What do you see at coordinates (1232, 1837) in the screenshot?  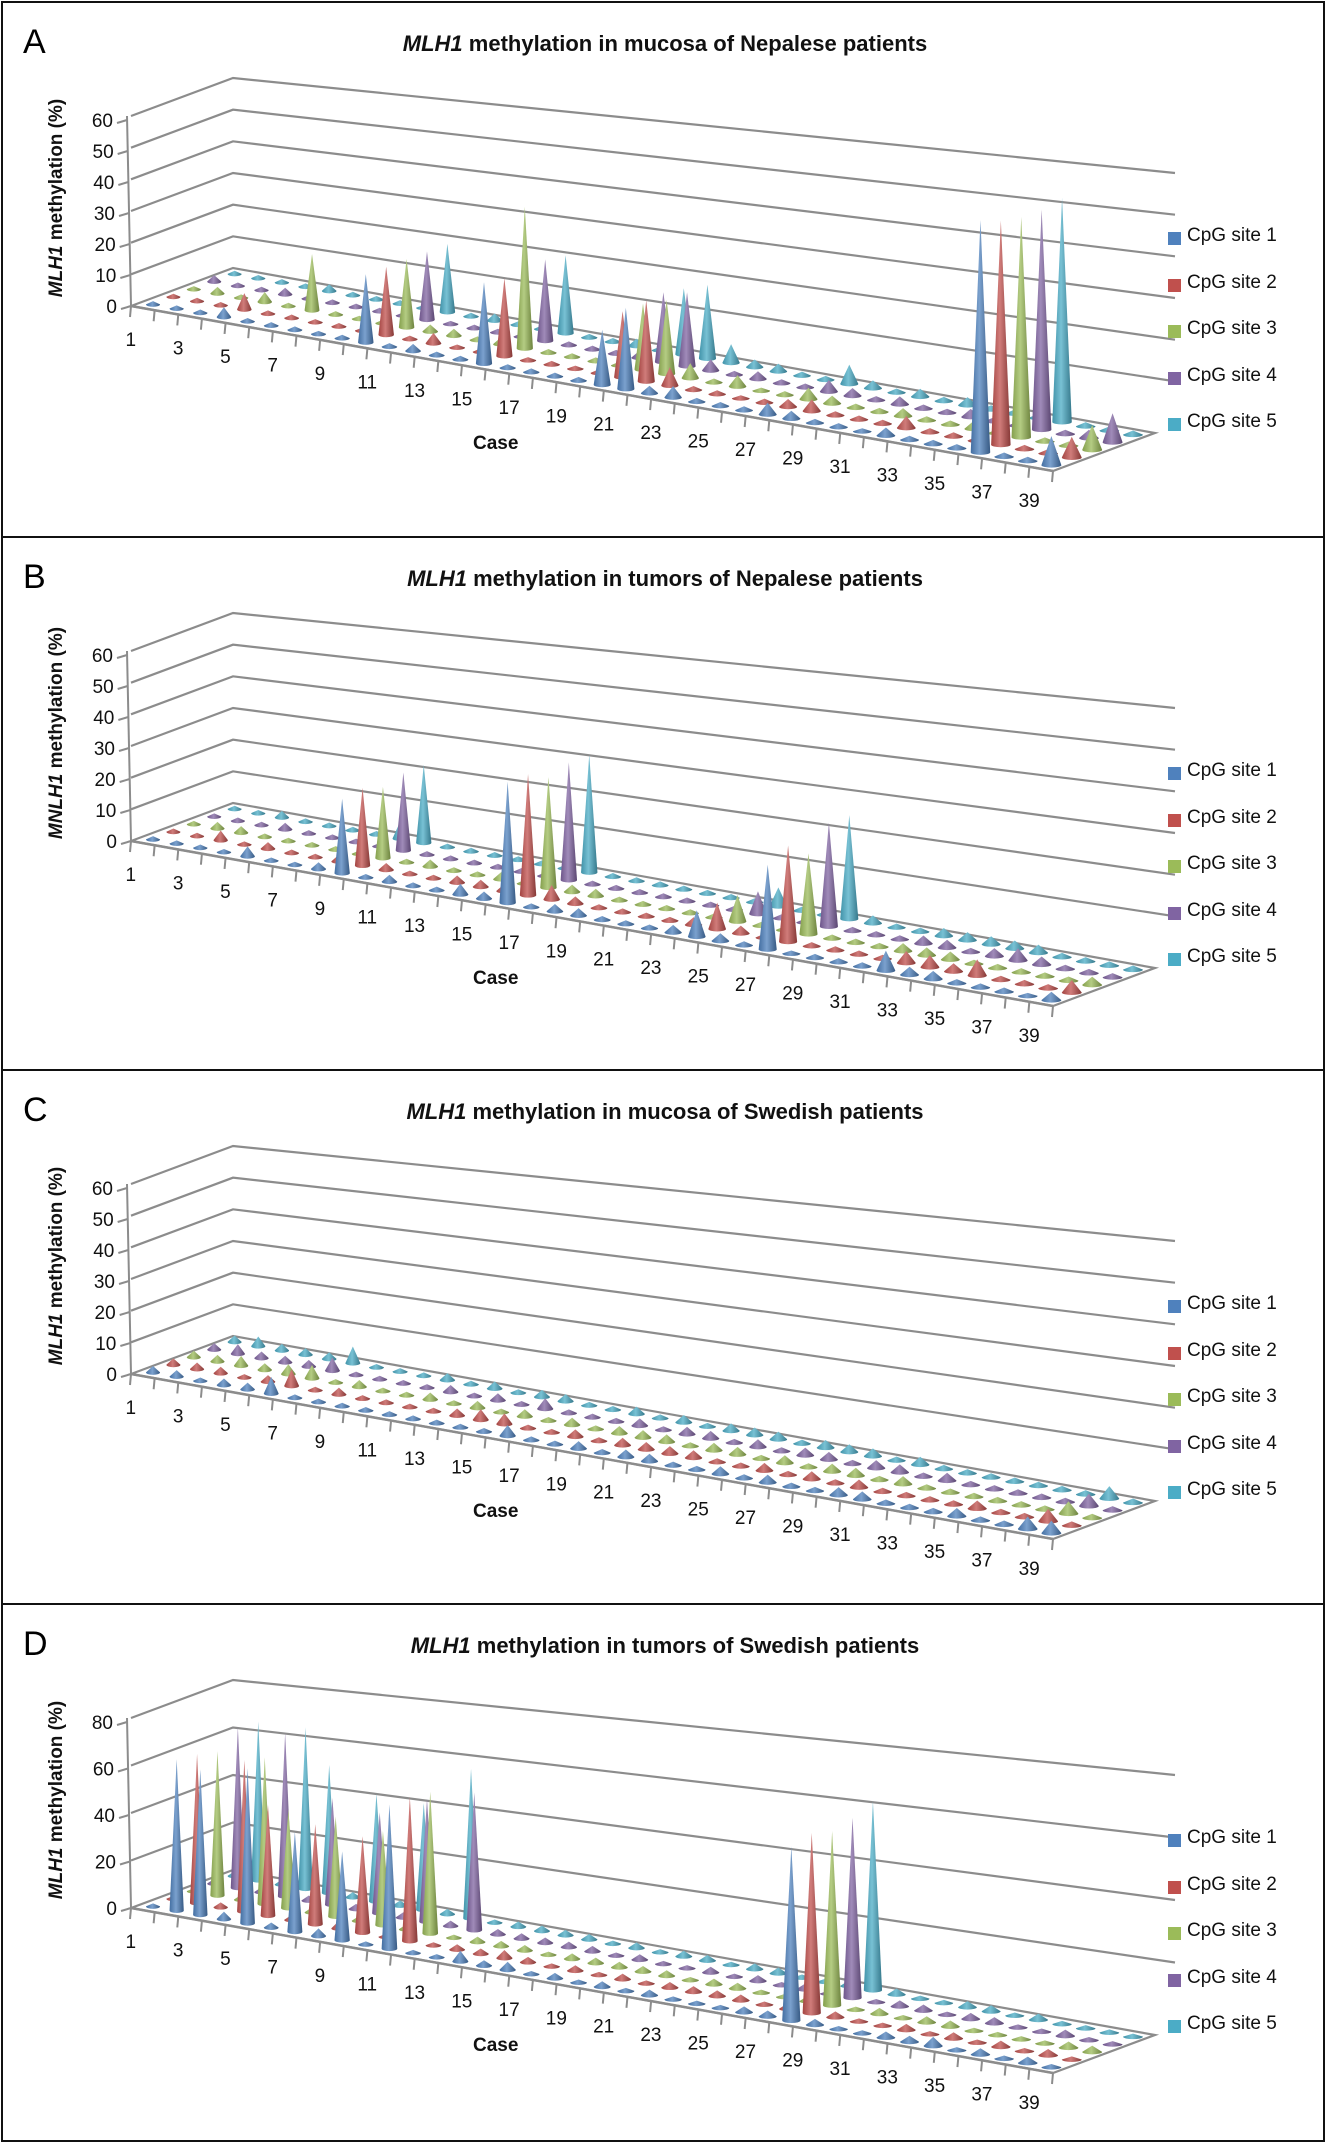 I see `legend-label: CpG site 1` at bounding box center [1232, 1837].